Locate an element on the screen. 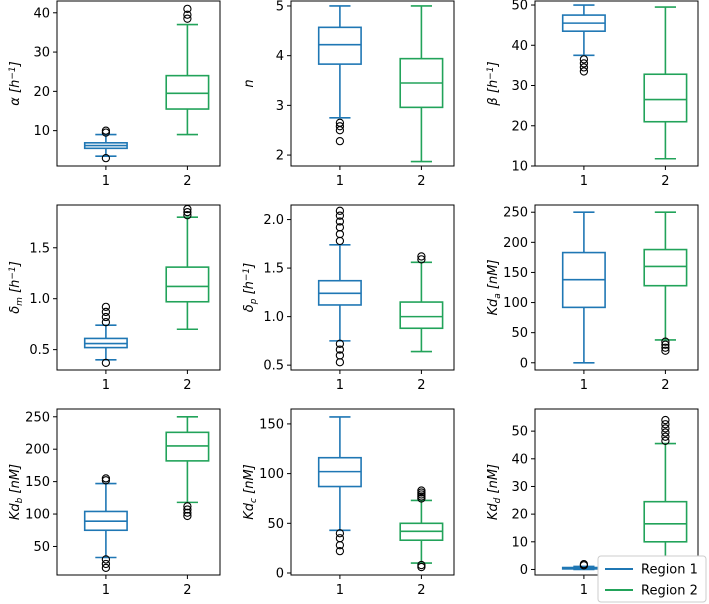  ytick-label: 3 is located at coordinates (280, 106).